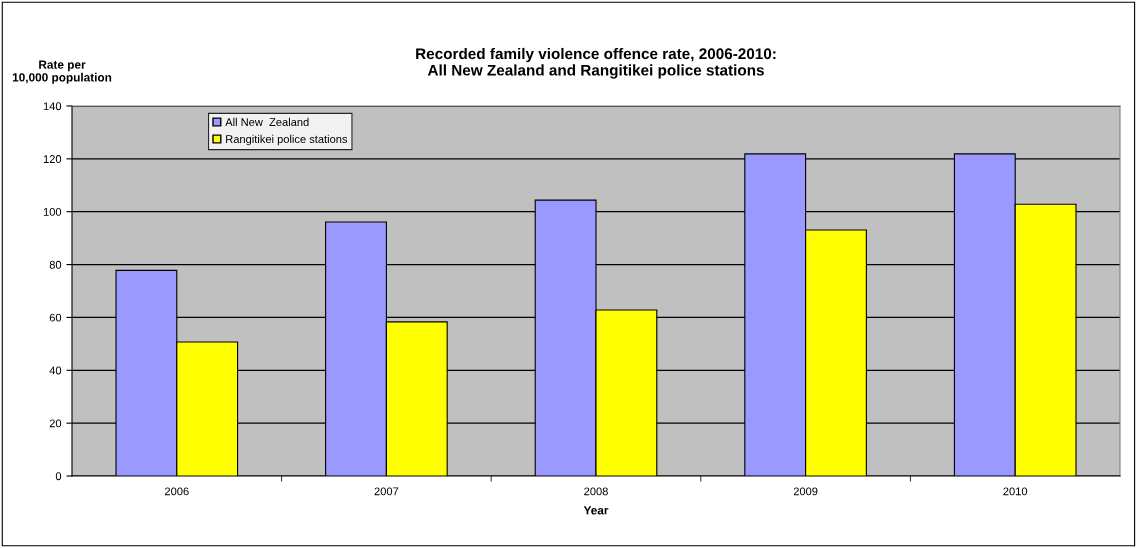  What do you see at coordinates (52, 211) in the screenshot?
I see `y-tick-label: 100` at bounding box center [52, 211].